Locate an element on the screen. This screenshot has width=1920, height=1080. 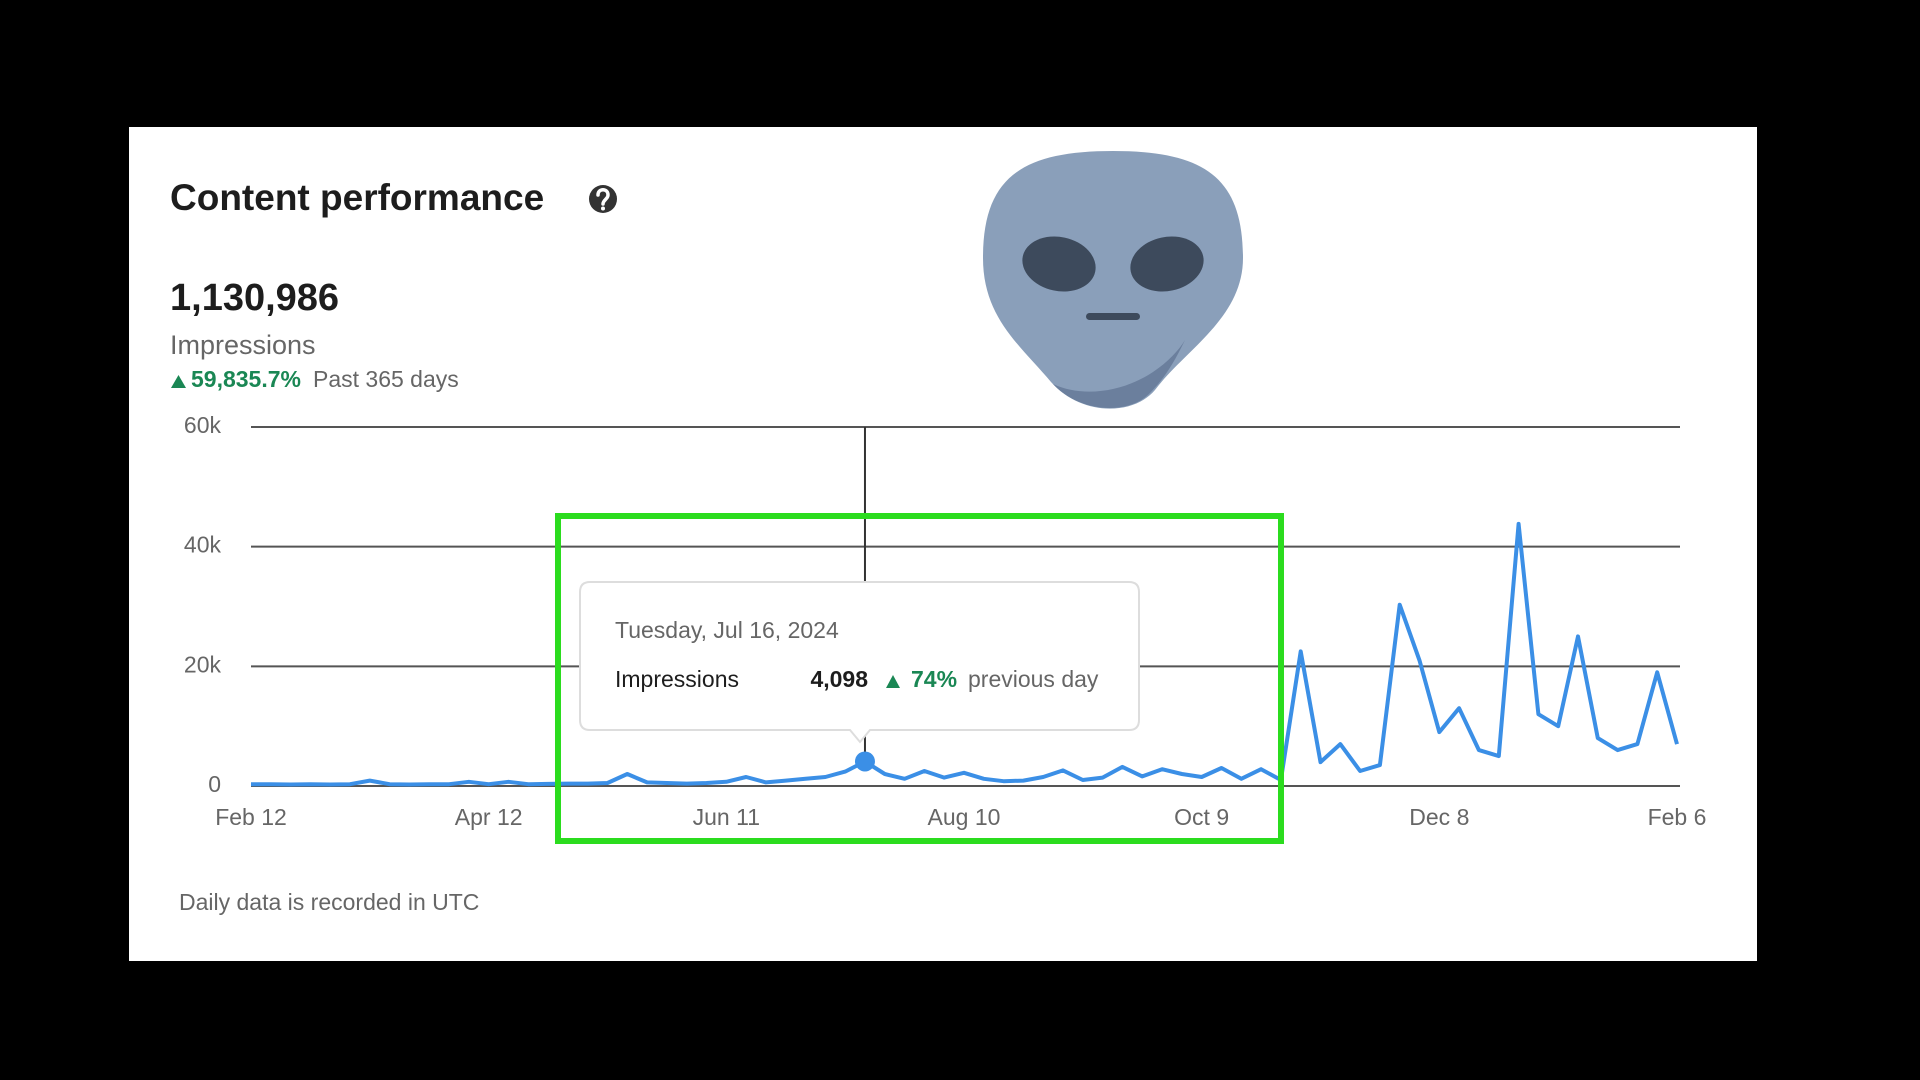
help-circle is located at coordinates (603, 199).